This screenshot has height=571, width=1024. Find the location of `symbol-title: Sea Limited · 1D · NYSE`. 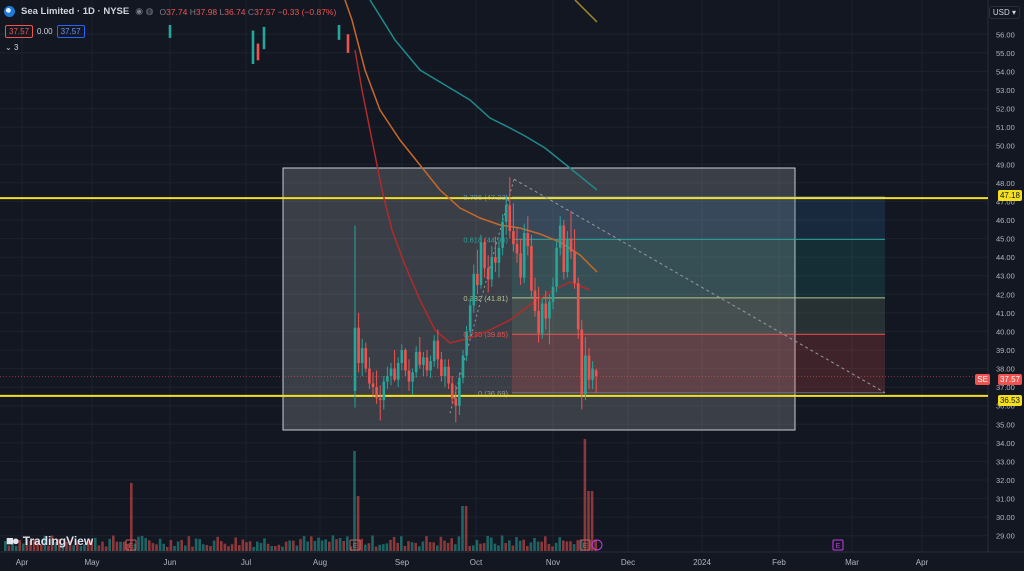

symbol-title: Sea Limited · 1D · NYSE is located at coordinates (75, 11).